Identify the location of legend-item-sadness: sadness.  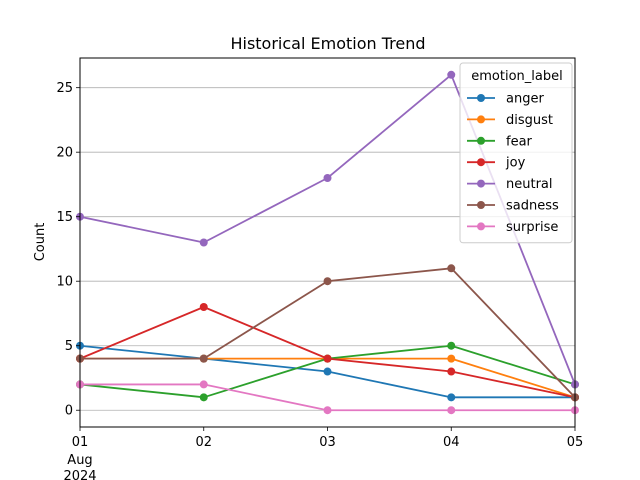
(513, 206).